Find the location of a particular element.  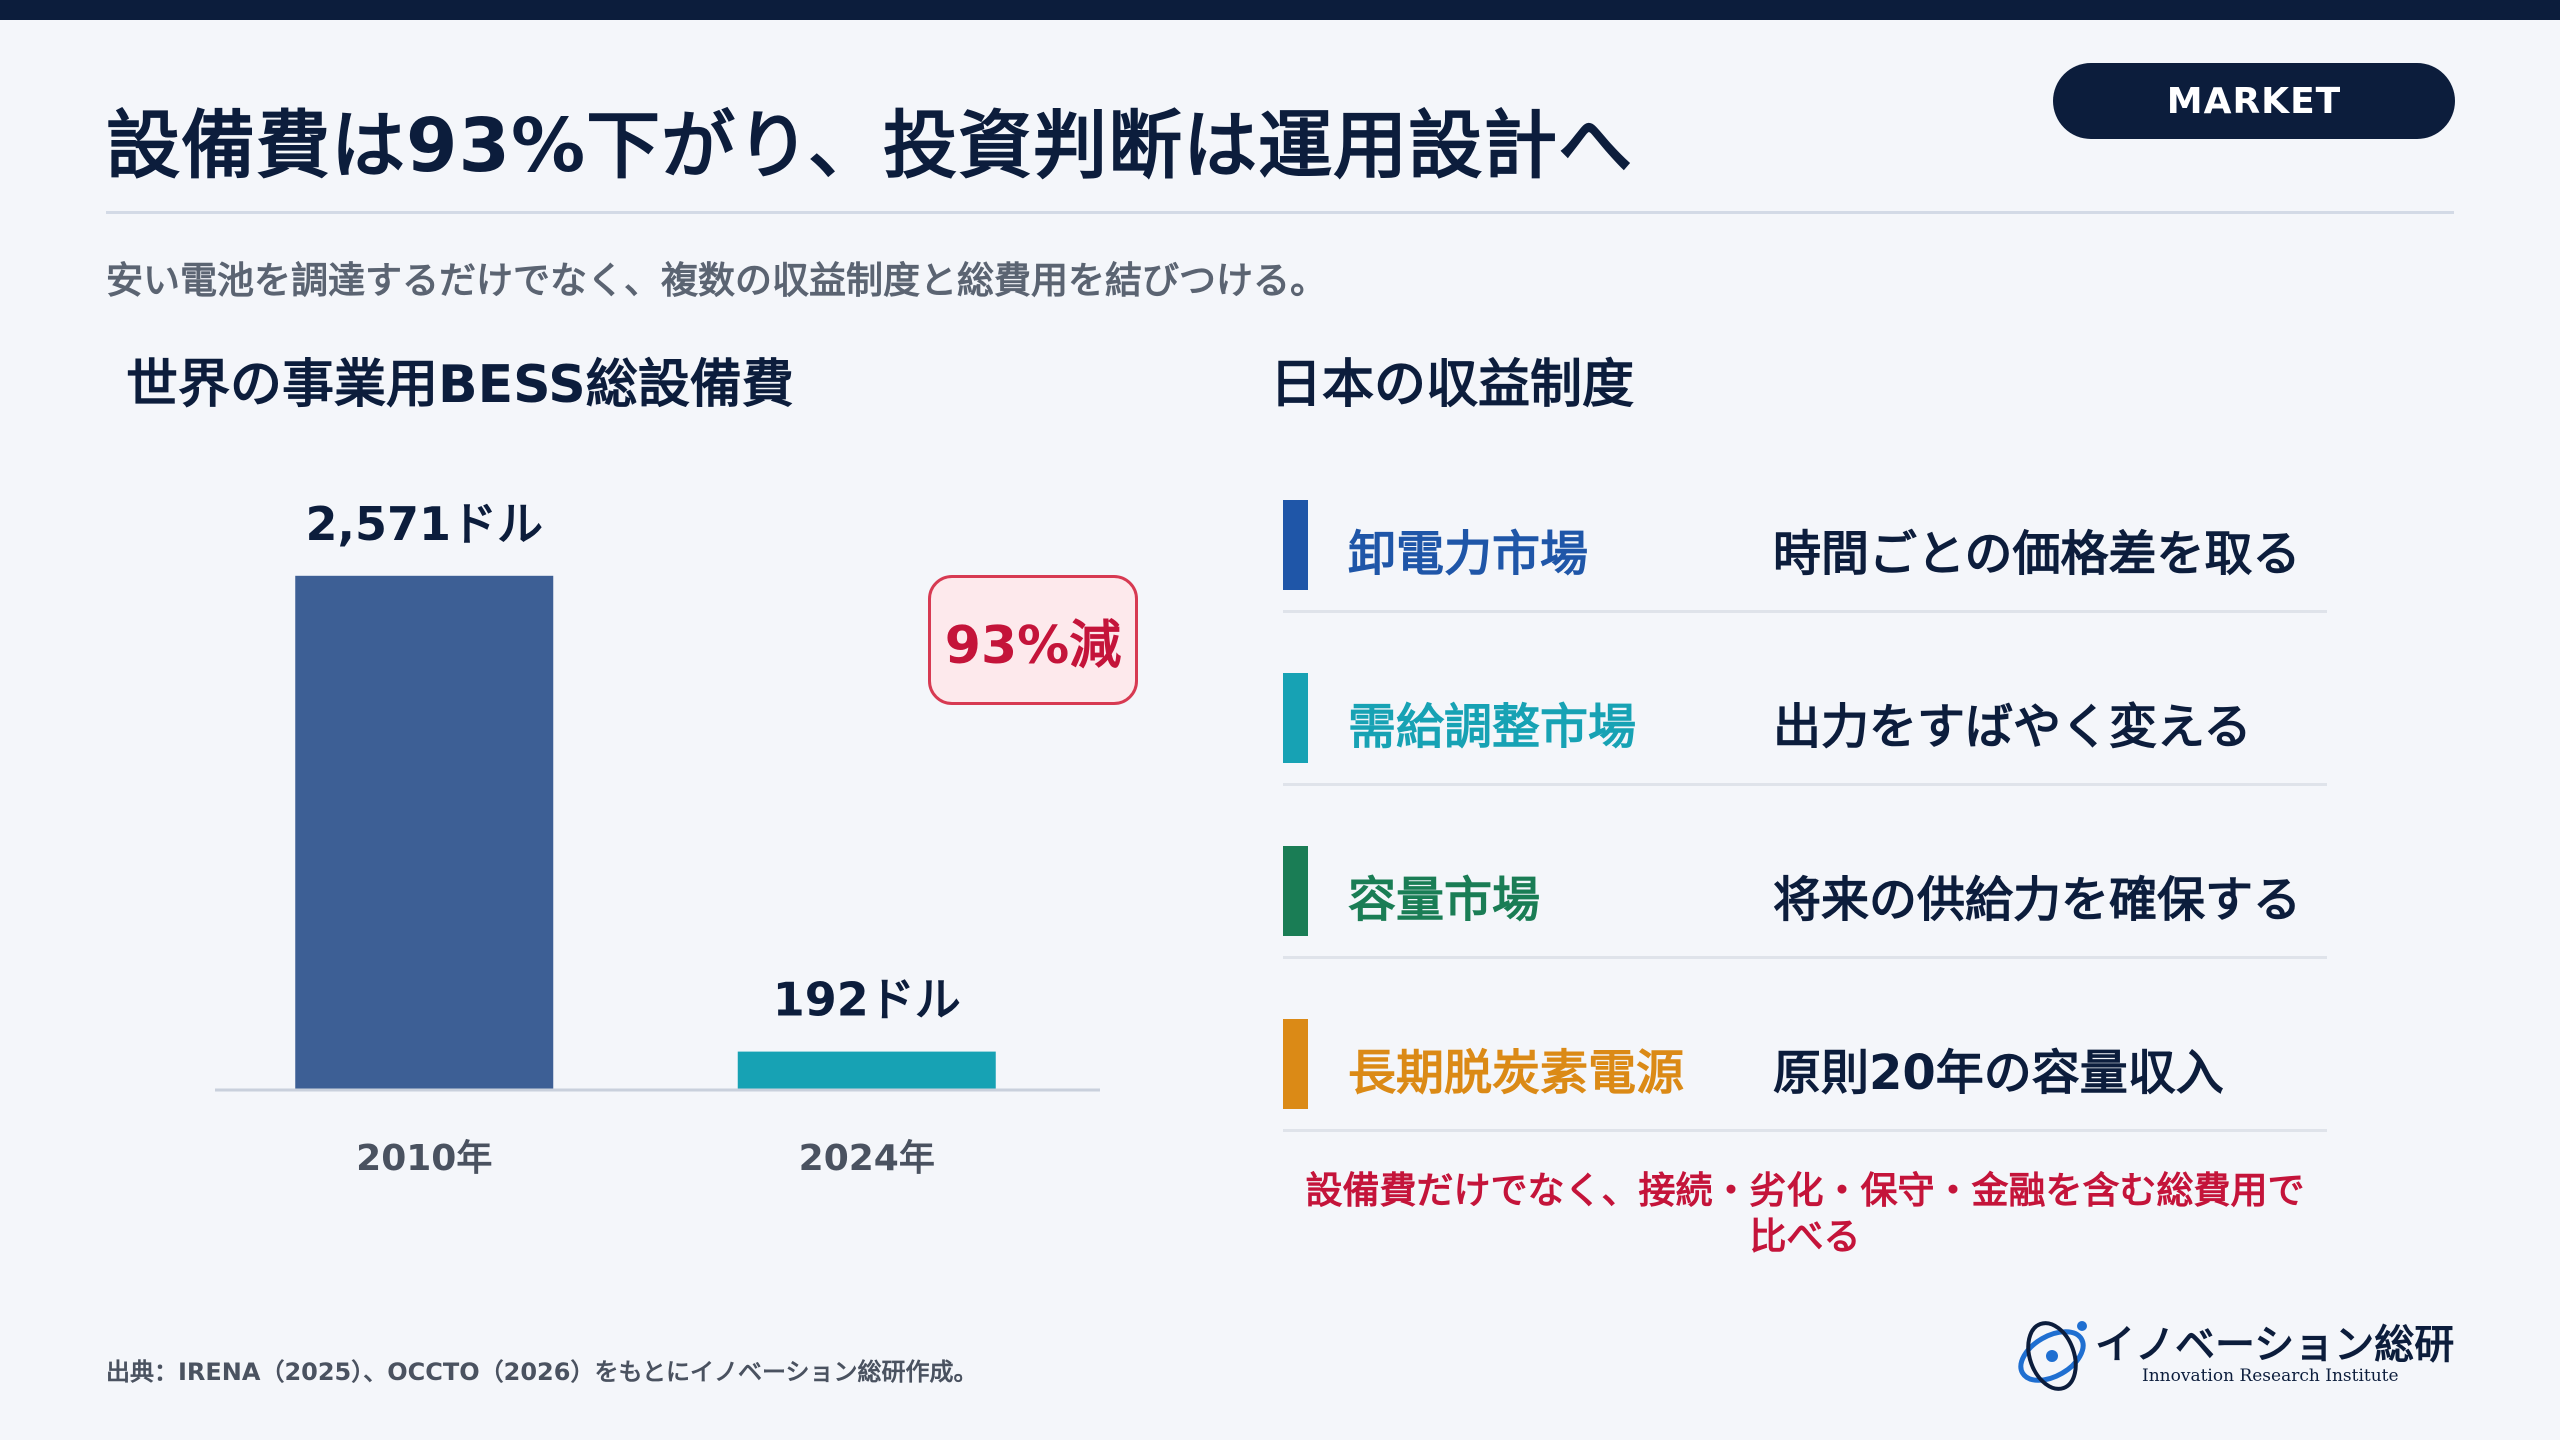

revenue-section-title: 日本の収益制度 is located at coordinates (1452, 385).